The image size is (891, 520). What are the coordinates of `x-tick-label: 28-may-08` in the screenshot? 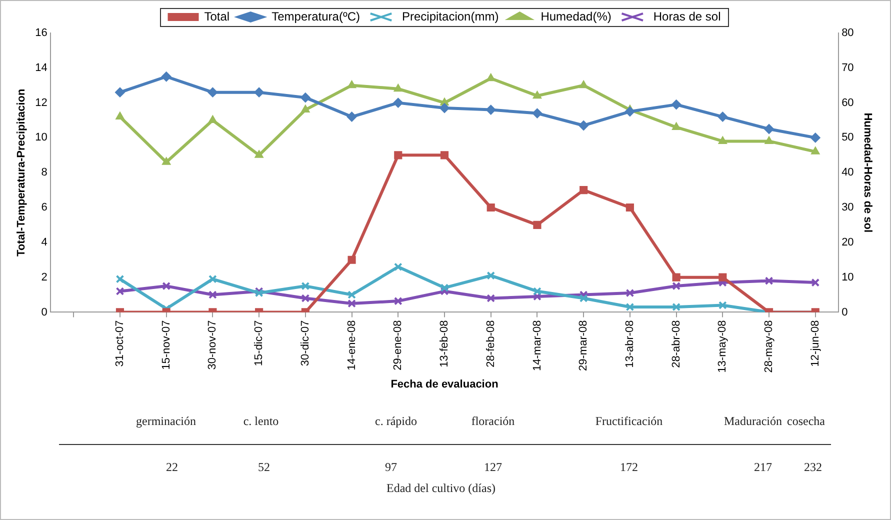 It's located at (769, 346).